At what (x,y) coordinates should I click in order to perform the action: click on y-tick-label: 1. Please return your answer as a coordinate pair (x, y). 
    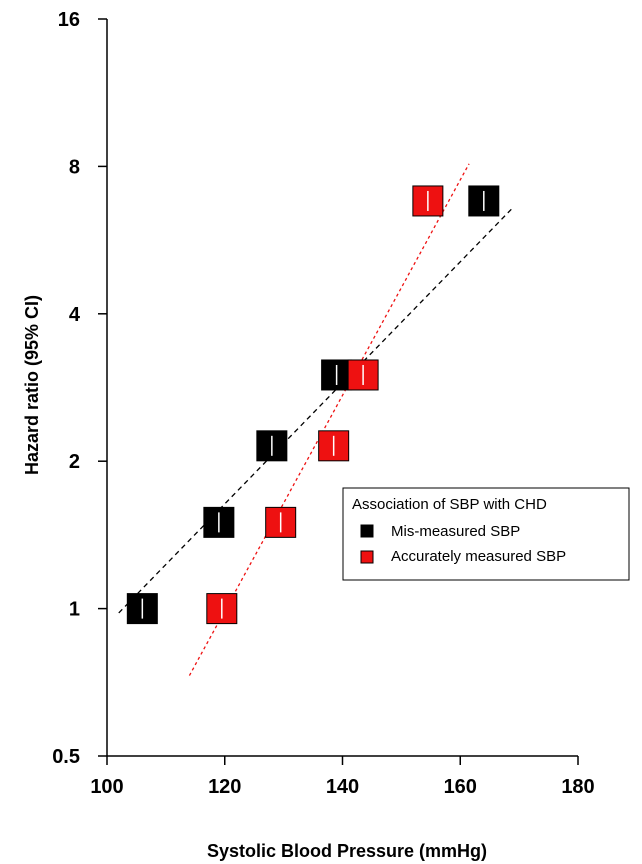
    Looking at the image, I should click on (74, 610).